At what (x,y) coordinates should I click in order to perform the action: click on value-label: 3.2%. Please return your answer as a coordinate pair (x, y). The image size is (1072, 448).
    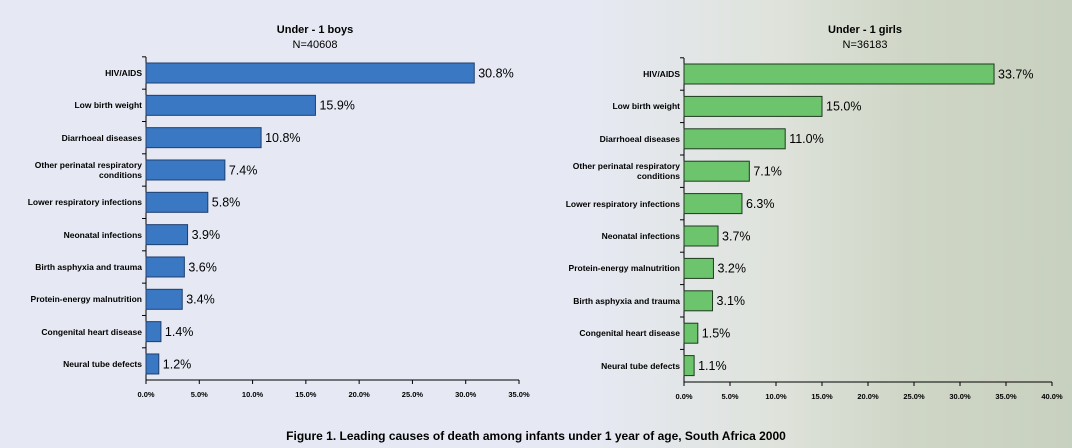
    Looking at the image, I should click on (731, 269).